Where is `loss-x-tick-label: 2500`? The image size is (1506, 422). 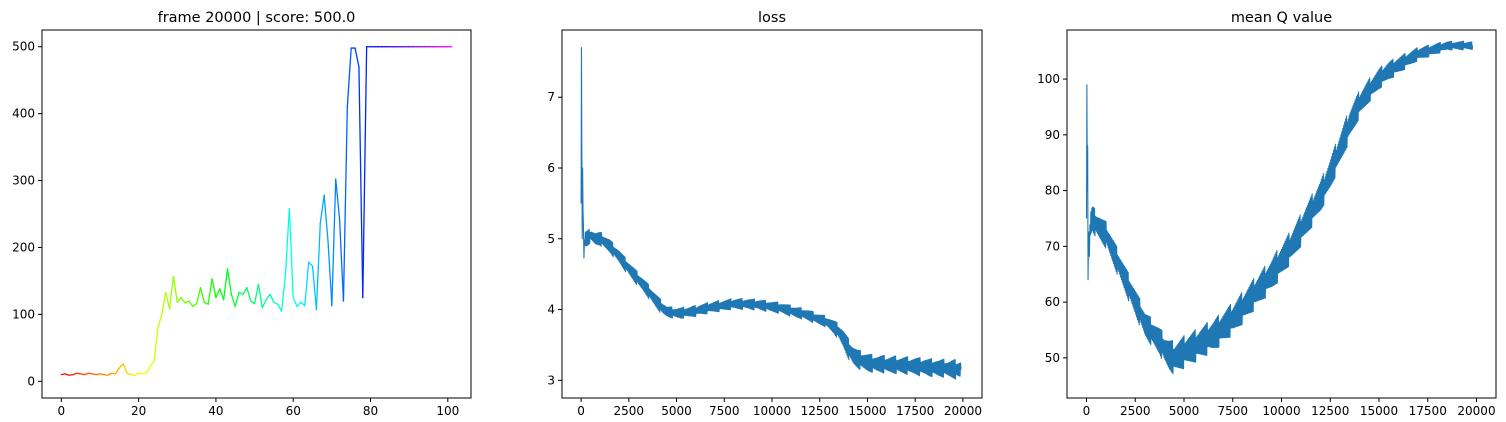 loss-x-tick-label: 2500 is located at coordinates (629, 411).